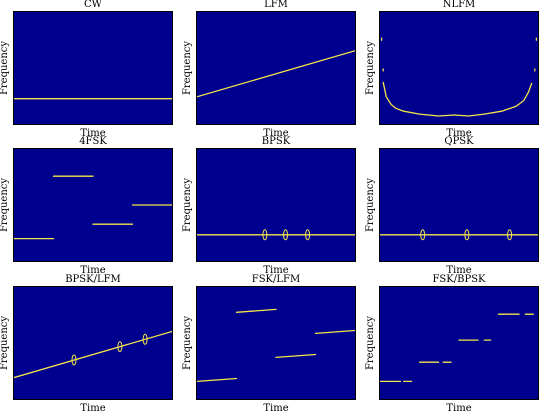 The width and height of the screenshot is (550, 416). I want to click on panel-title: LFM, so click(276, 5).